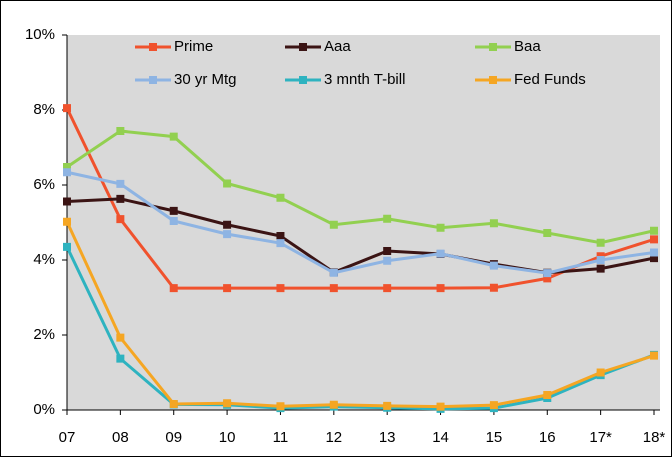 Image resolution: width=672 pixels, height=457 pixels. I want to click on x-tick-label: 17*, so click(600, 437).